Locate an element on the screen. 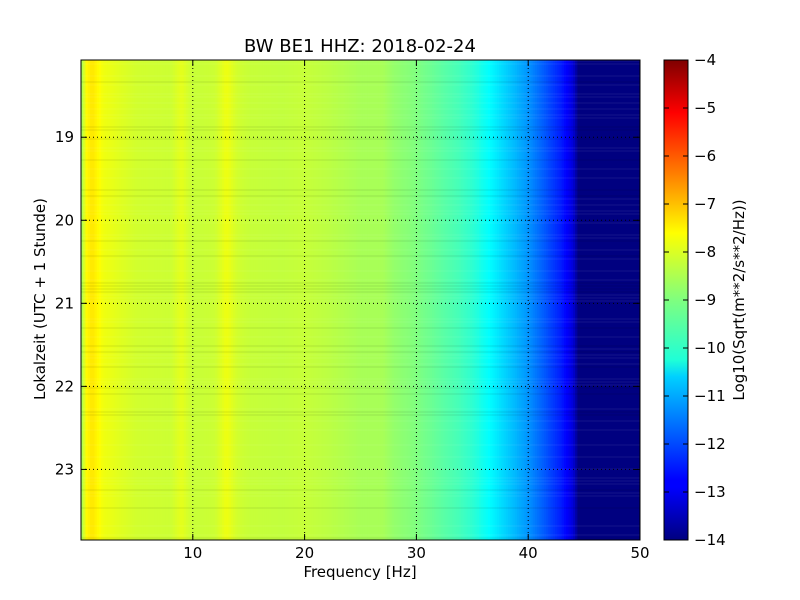 Image resolution: width=800 pixels, height=600 pixels. x-tick-label: 10 is located at coordinates (192, 553).